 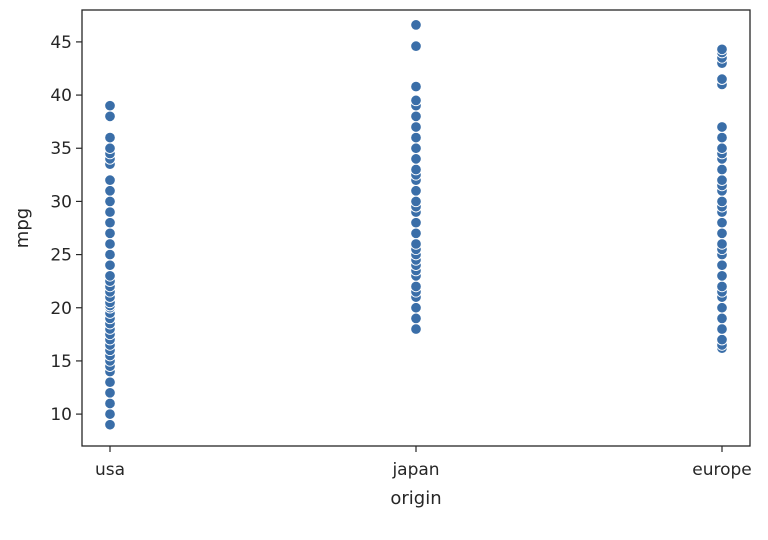 I want to click on x-tick-label-usa: usa, so click(x=110, y=470).